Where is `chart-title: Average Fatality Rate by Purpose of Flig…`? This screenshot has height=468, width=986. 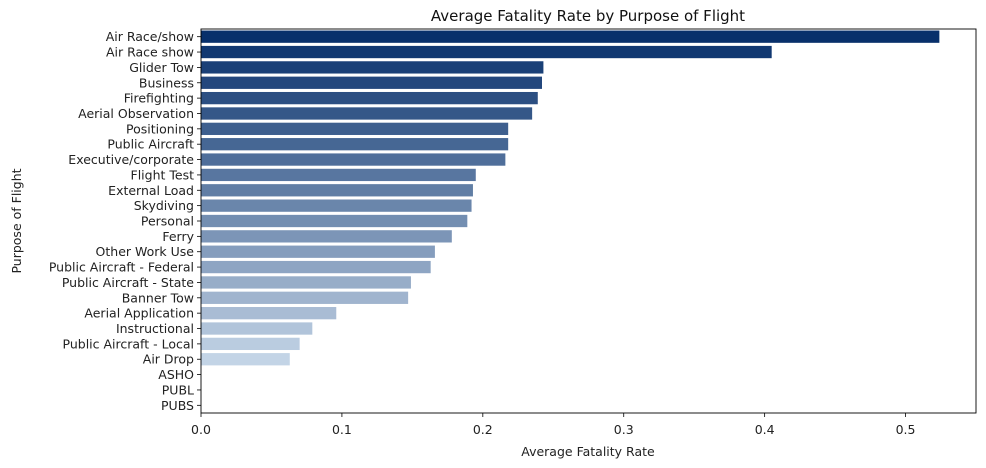 chart-title: Average Fatality Rate by Purpose of Flig… is located at coordinates (588, 16).